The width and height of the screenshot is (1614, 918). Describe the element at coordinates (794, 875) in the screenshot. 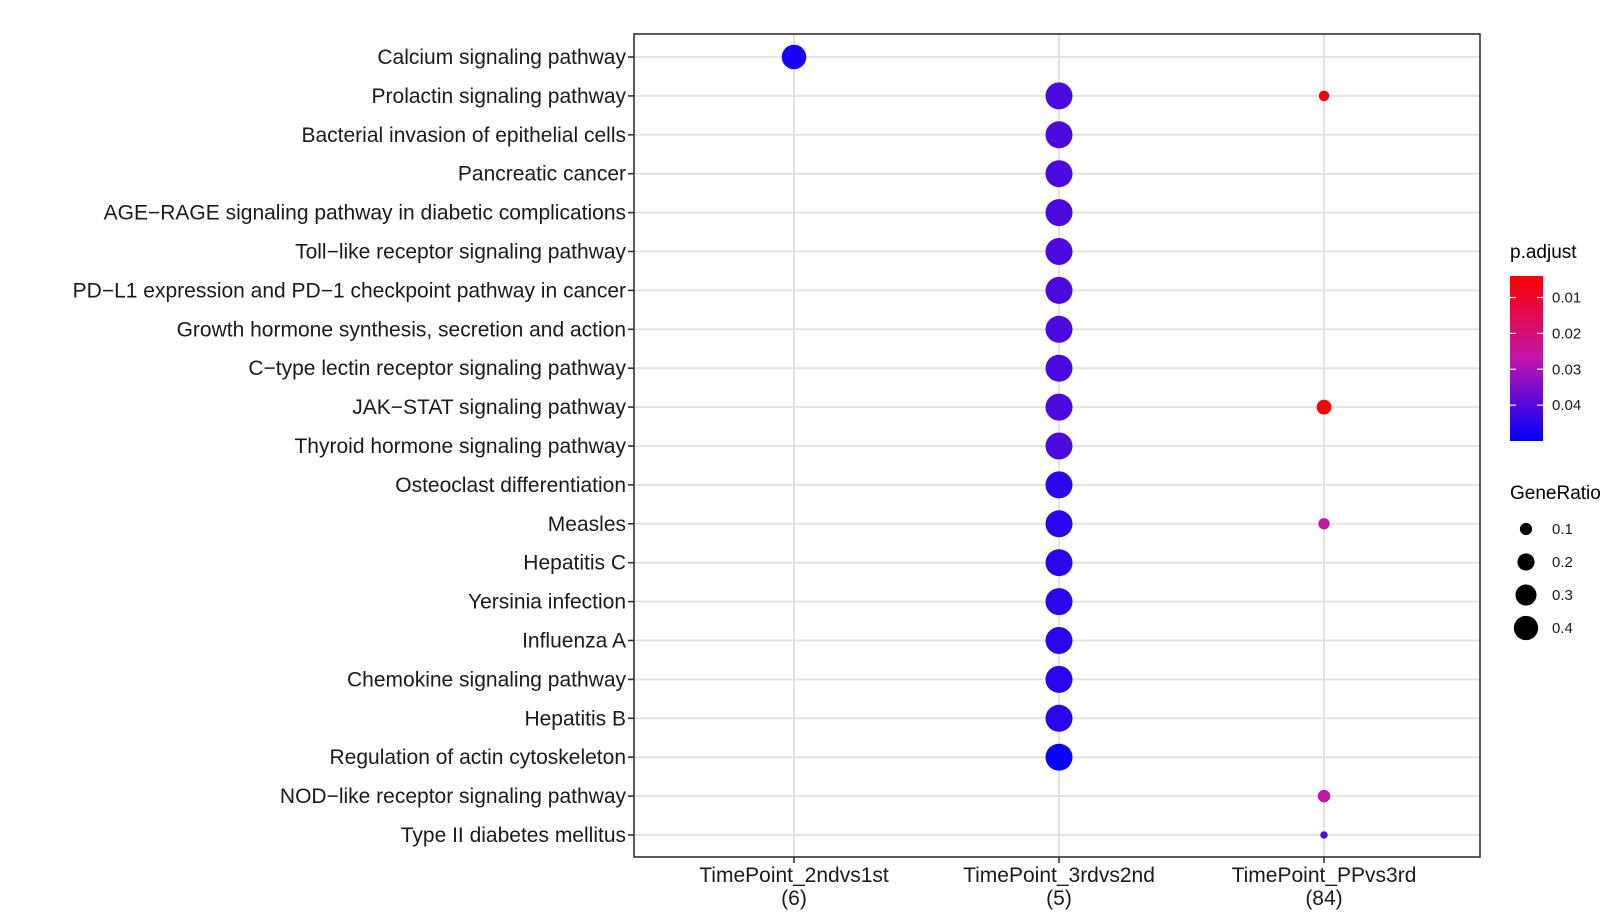

I see `x-tick-label: TimePoint_2ndvs1st` at that location.